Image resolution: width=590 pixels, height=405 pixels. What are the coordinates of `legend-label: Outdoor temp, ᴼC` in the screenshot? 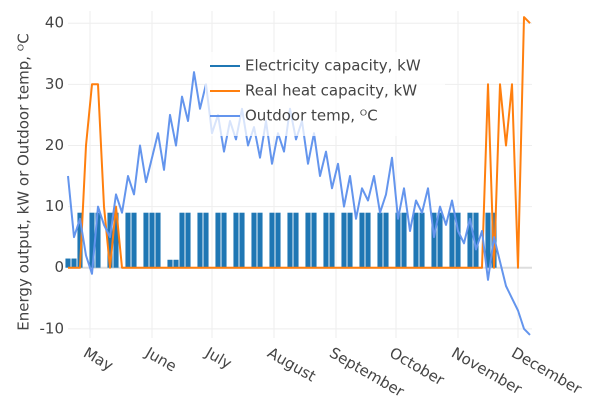 It's located at (311, 116).